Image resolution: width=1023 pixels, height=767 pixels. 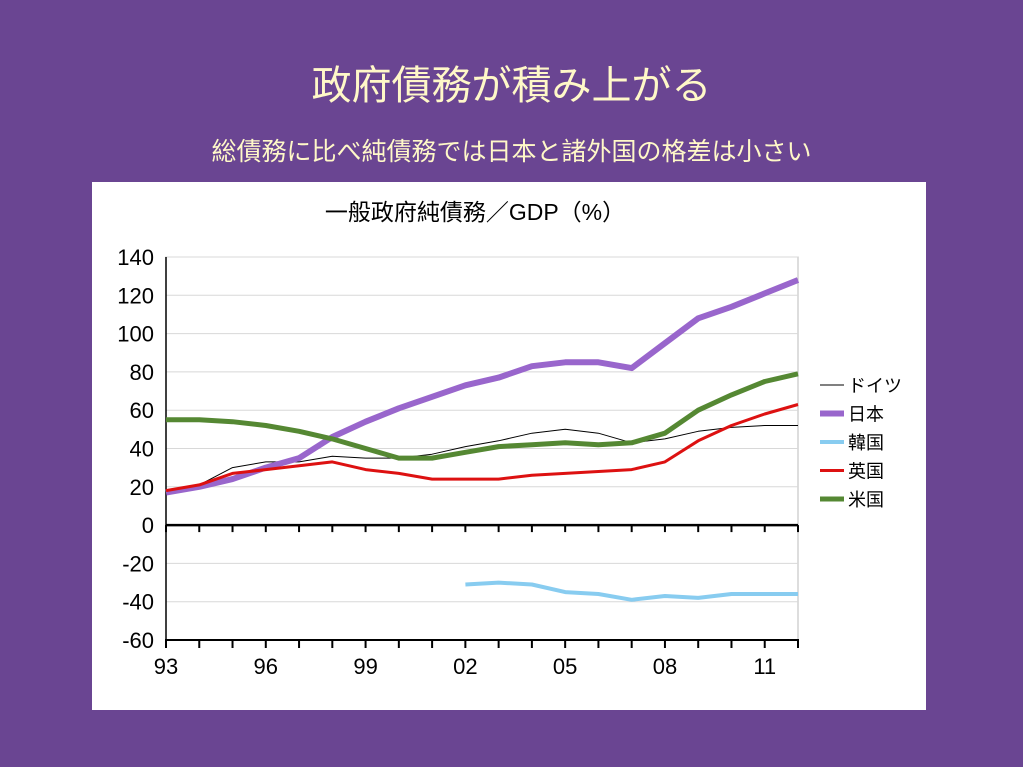 I want to click on series-line-米国, so click(x=482, y=416).